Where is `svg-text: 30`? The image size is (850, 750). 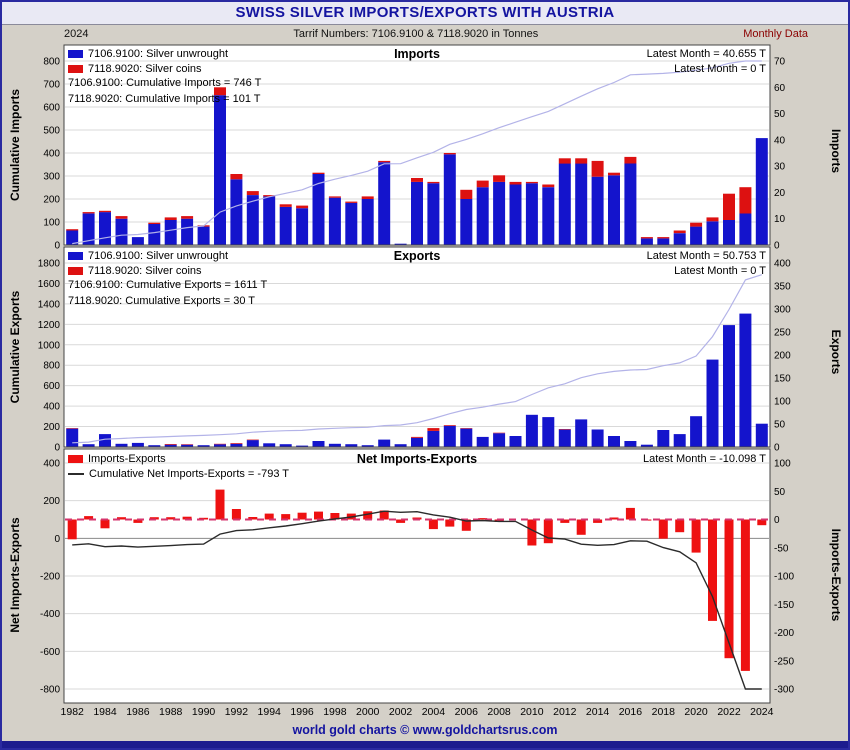 svg-text: 30 is located at coordinates (780, 167).